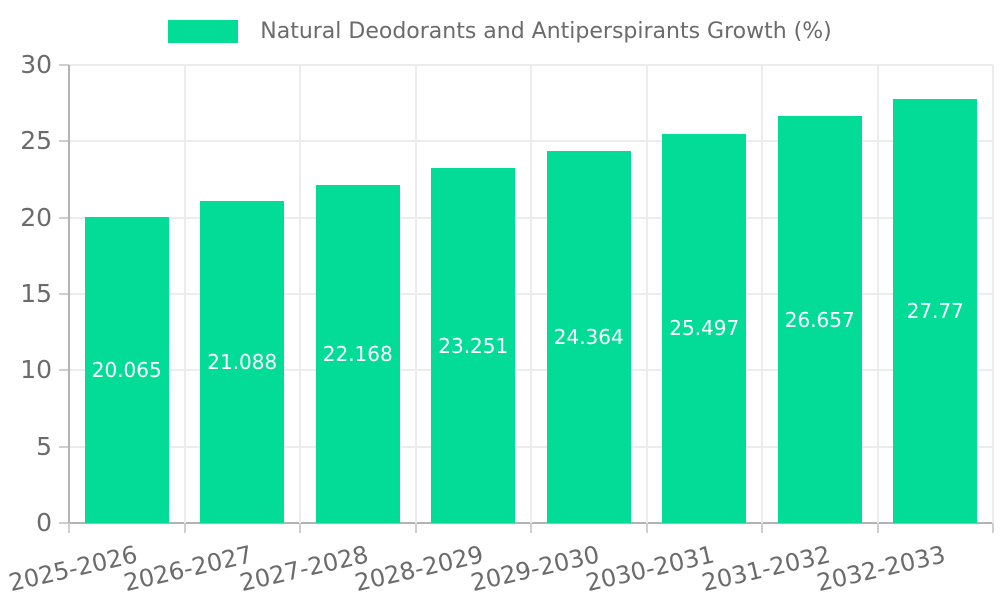  Describe the element at coordinates (881, 569) in the screenshot. I see `x-axis-tick-label: 2032-2033` at that location.